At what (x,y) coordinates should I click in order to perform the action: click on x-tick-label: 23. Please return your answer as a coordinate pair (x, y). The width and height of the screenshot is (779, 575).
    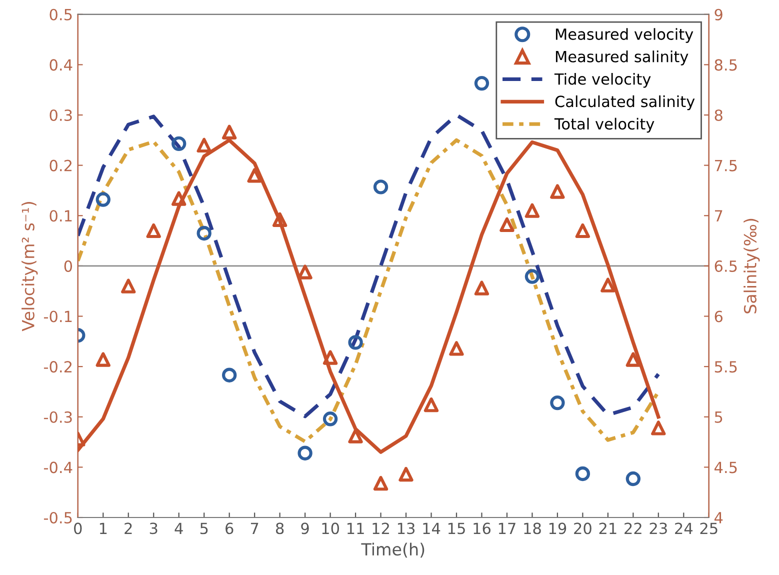
    Looking at the image, I should click on (658, 528).